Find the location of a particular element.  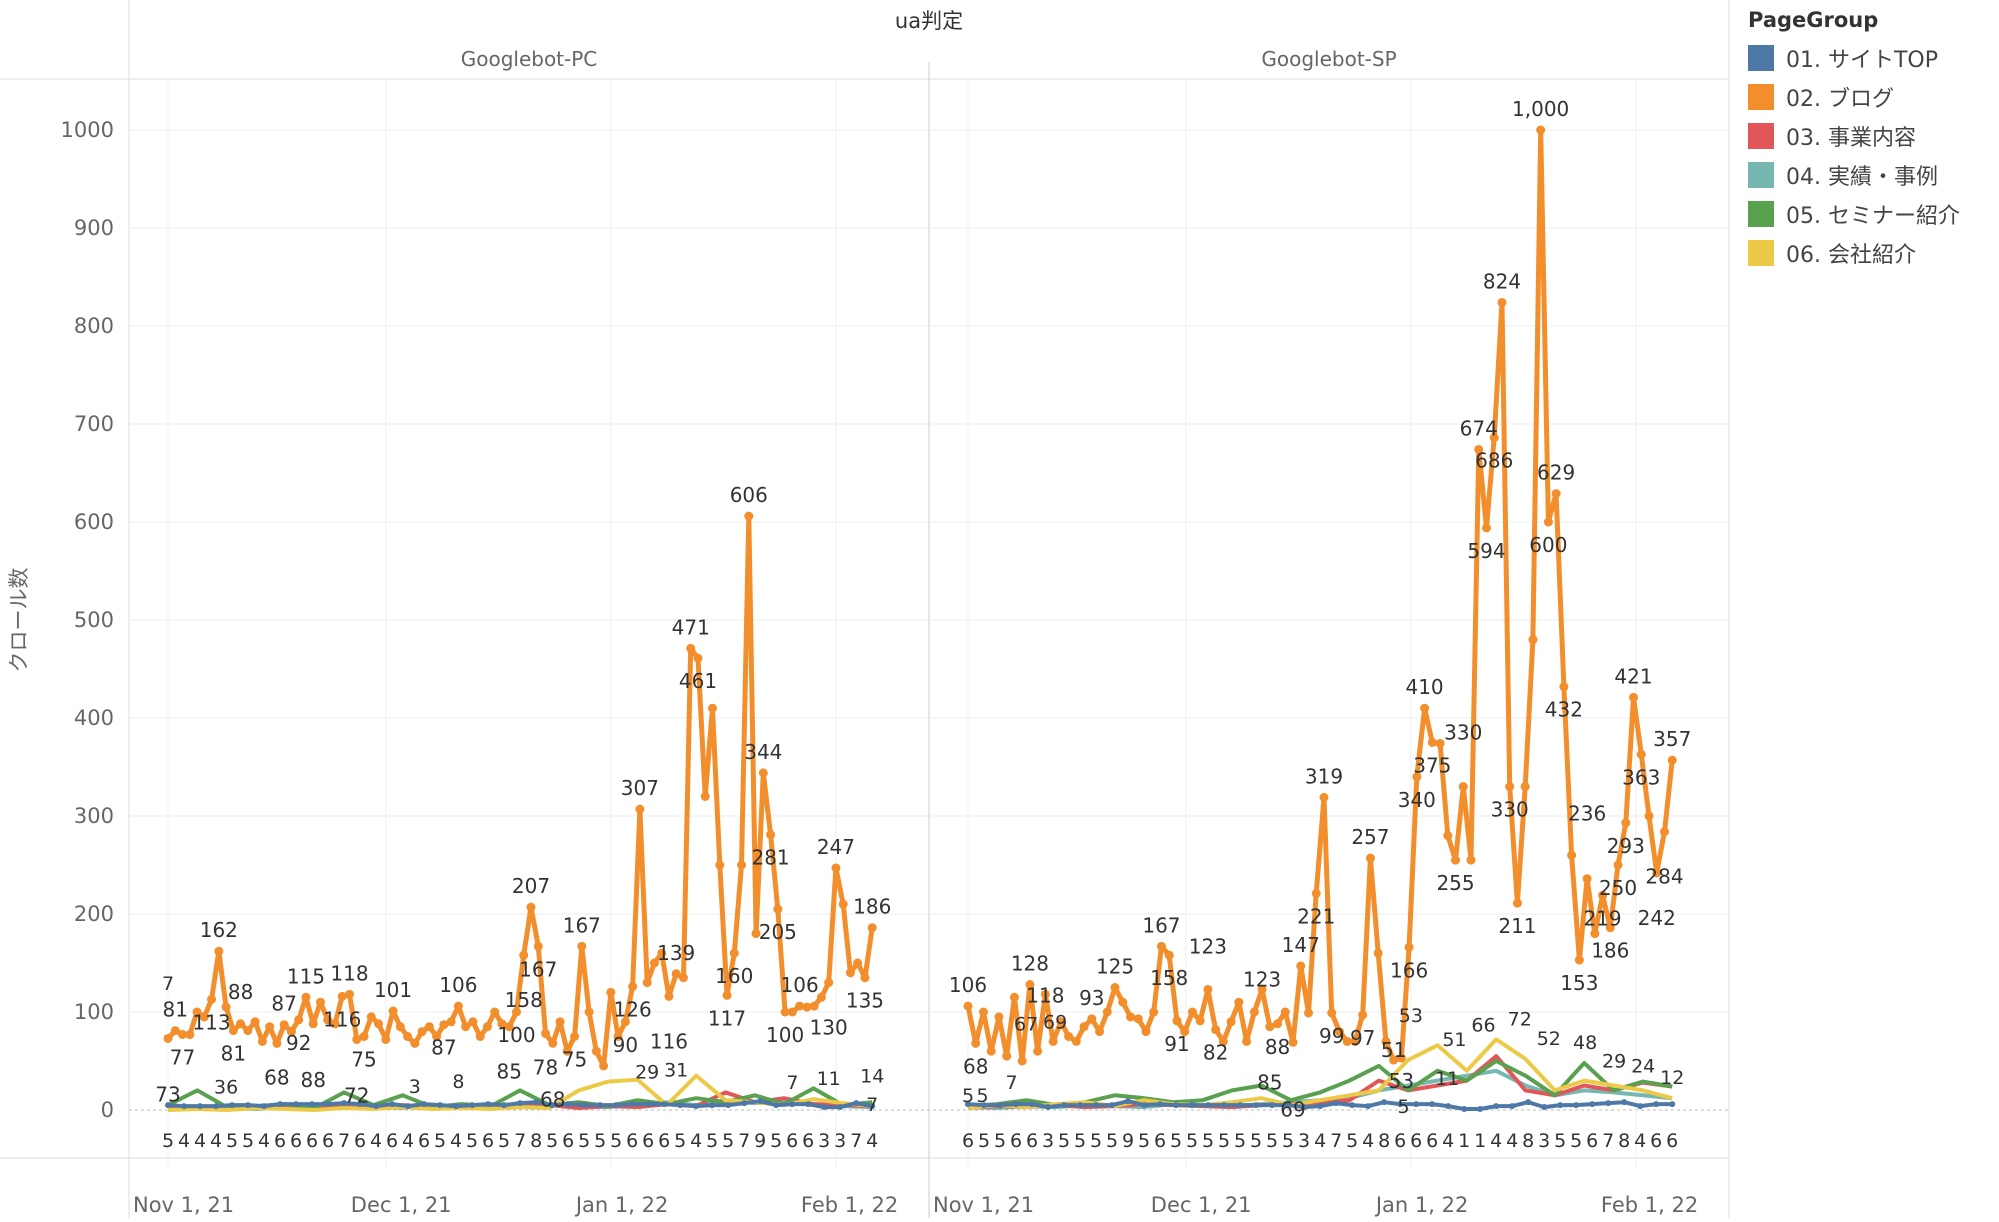

data-label-top: 4 is located at coordinates (216, 1141).